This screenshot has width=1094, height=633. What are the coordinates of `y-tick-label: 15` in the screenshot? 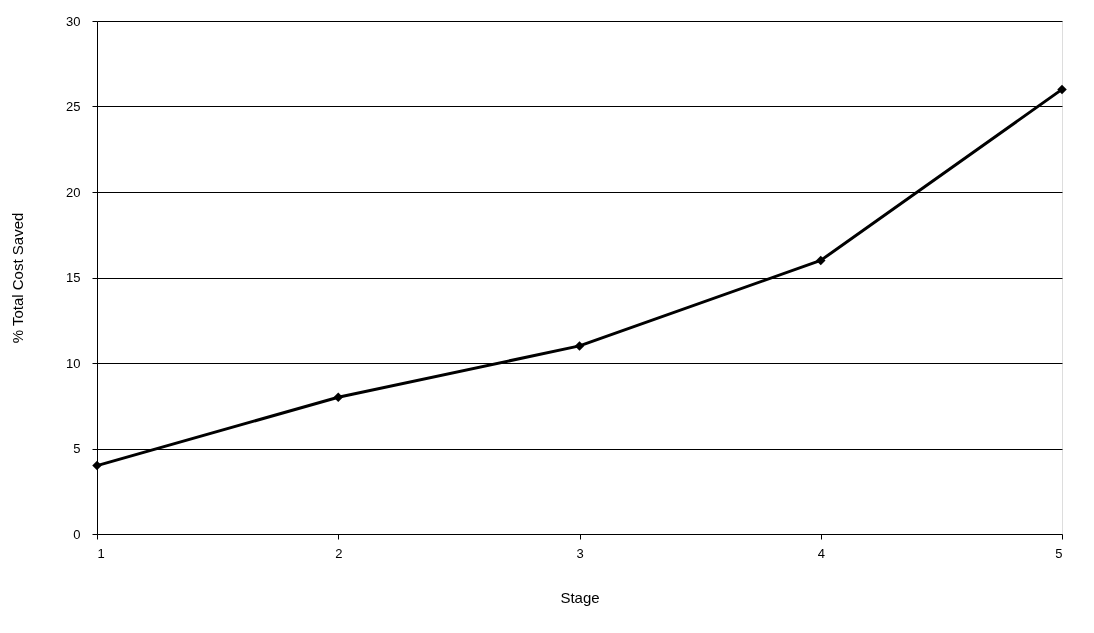 It's located at (73, 277).